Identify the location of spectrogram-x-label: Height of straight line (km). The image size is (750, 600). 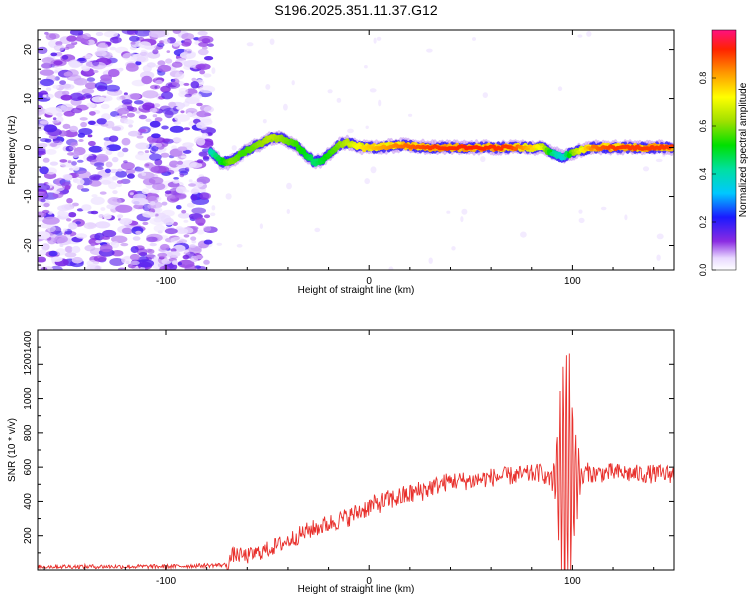
(356, 290).